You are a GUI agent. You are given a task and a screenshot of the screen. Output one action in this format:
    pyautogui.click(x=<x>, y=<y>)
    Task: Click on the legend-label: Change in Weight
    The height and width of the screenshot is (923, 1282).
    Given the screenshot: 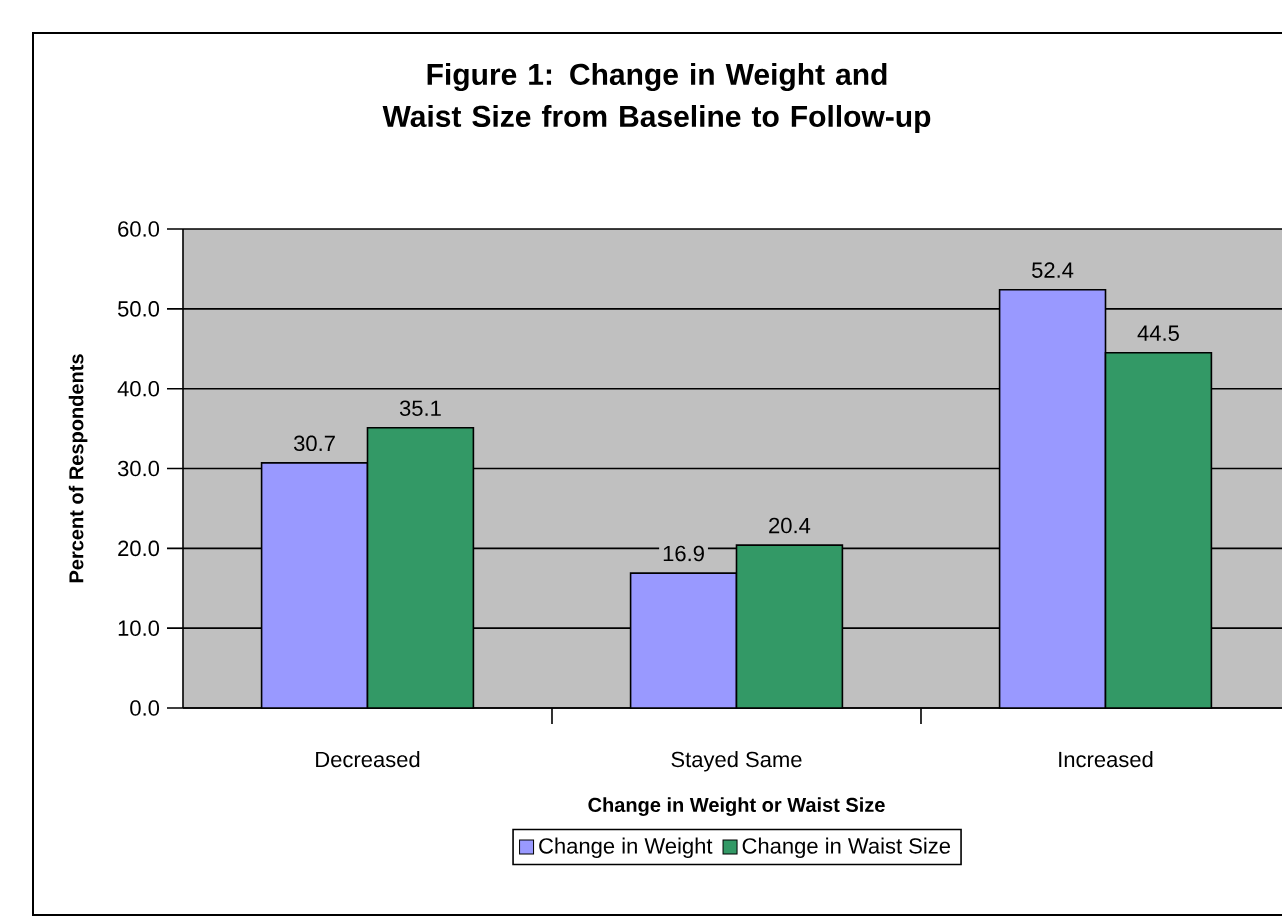 What is the action you would take?
    pyautogui.click(x=626, y=848)
    